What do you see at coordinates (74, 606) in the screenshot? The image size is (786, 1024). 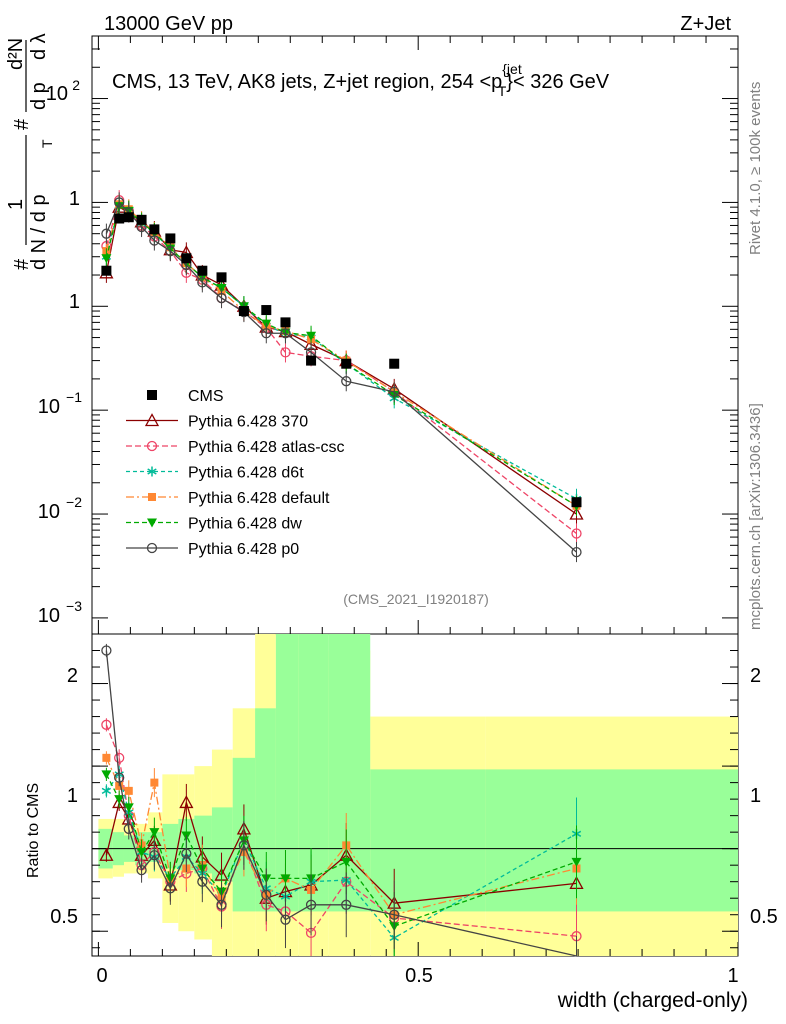 I see `y-tick-exp-0.001: −3` at bounding box center [74, 606].